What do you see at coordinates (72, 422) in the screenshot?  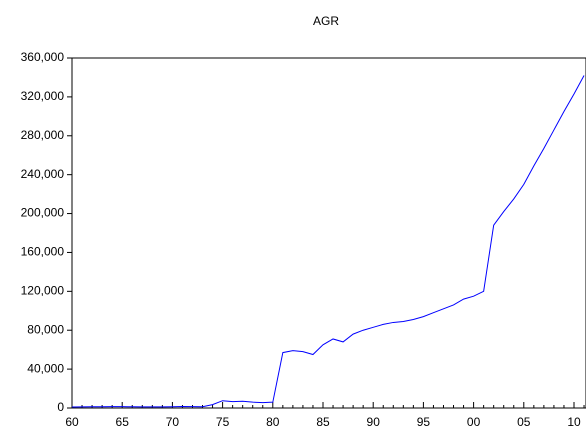 I see `x-tick-label: 60` at bounding box center [72, 422].